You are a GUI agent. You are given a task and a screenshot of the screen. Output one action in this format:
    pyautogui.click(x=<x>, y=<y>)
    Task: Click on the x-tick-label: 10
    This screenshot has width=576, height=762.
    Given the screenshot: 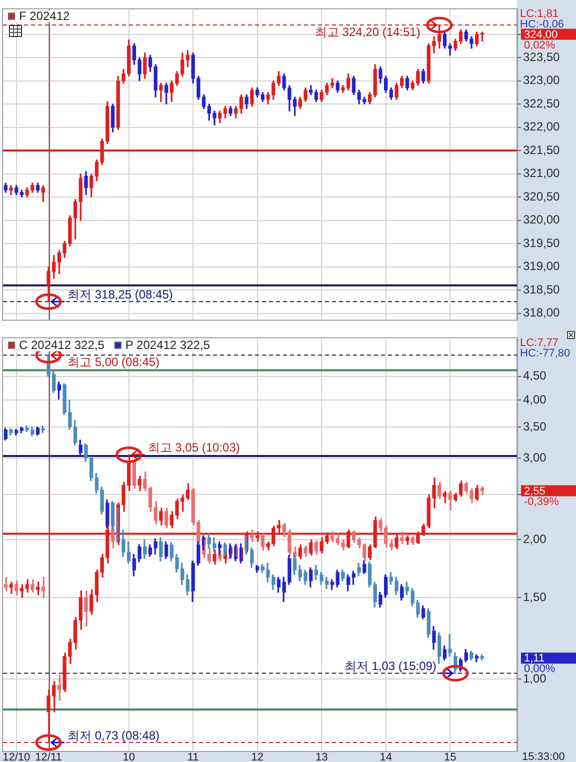 What is the action you would take?
    pyautogui.click(x=128, y=757)
    